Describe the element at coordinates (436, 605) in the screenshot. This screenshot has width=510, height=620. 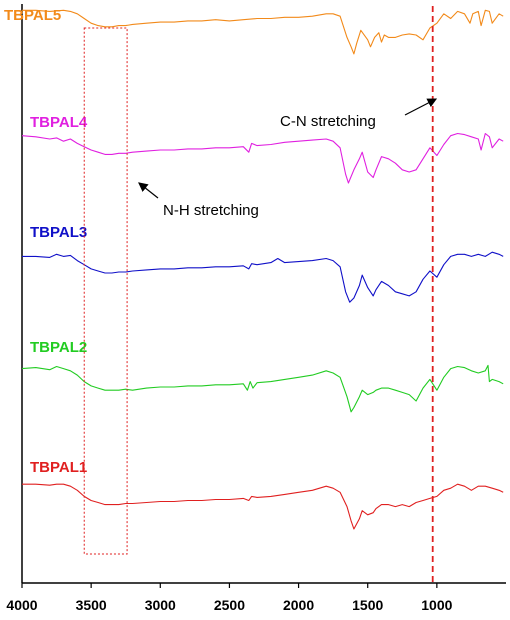
I see `x-tick-label: 1000` at that location.